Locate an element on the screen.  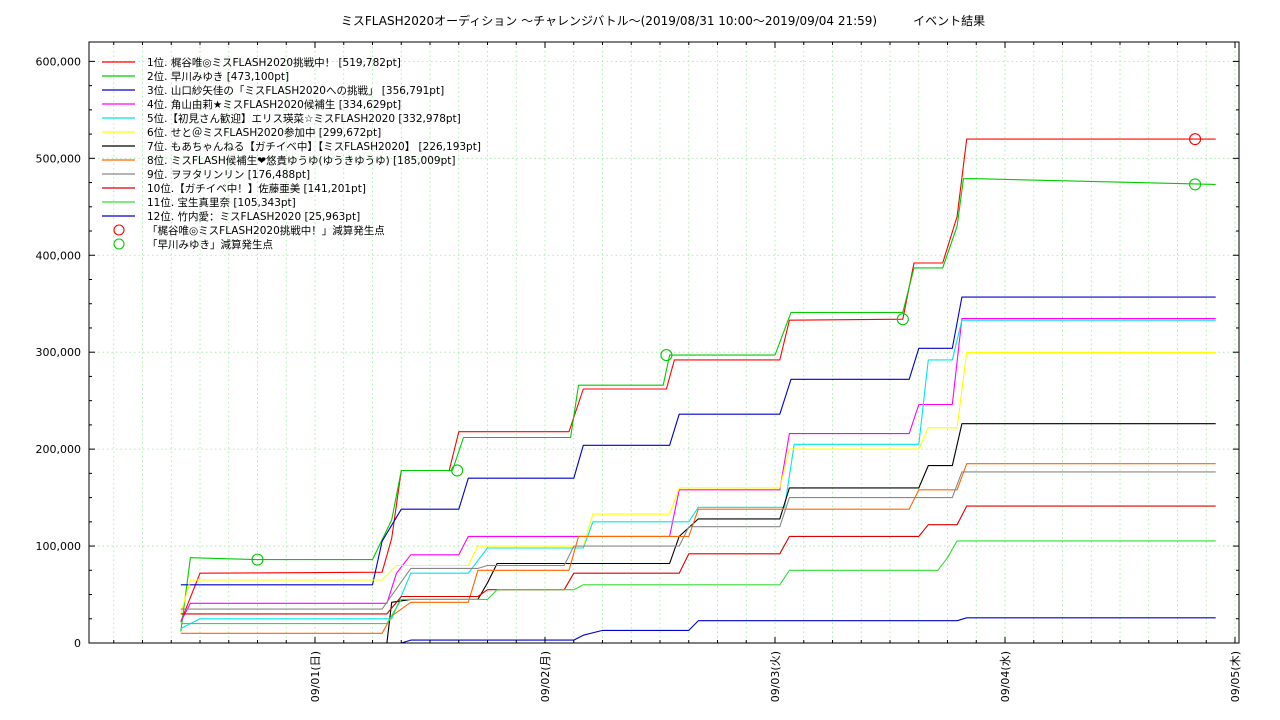
y-tick-label: 500,000 is located at coordinates (59, 158).